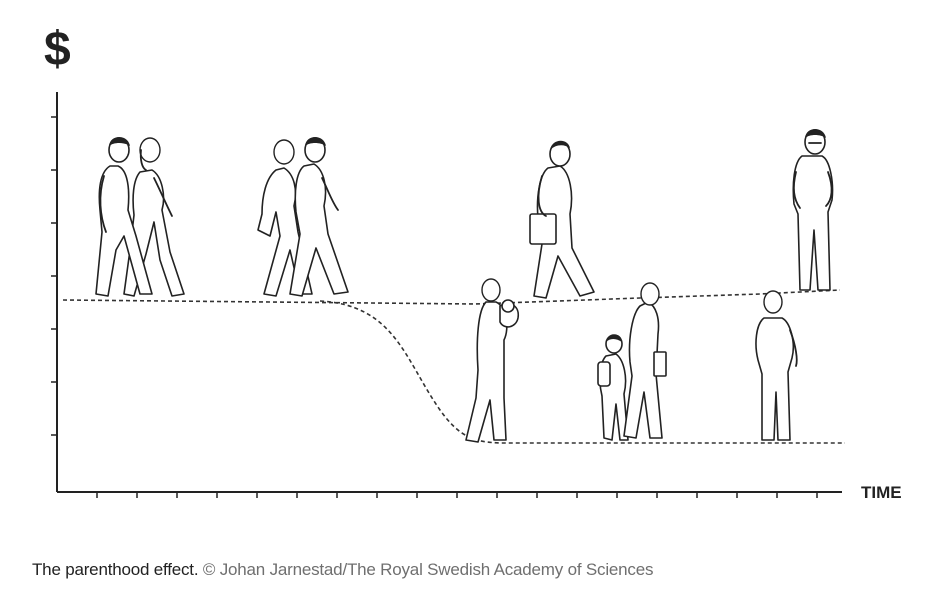 The image size is (925, 597). I want to click on parent-income-path, so click(582, 372).